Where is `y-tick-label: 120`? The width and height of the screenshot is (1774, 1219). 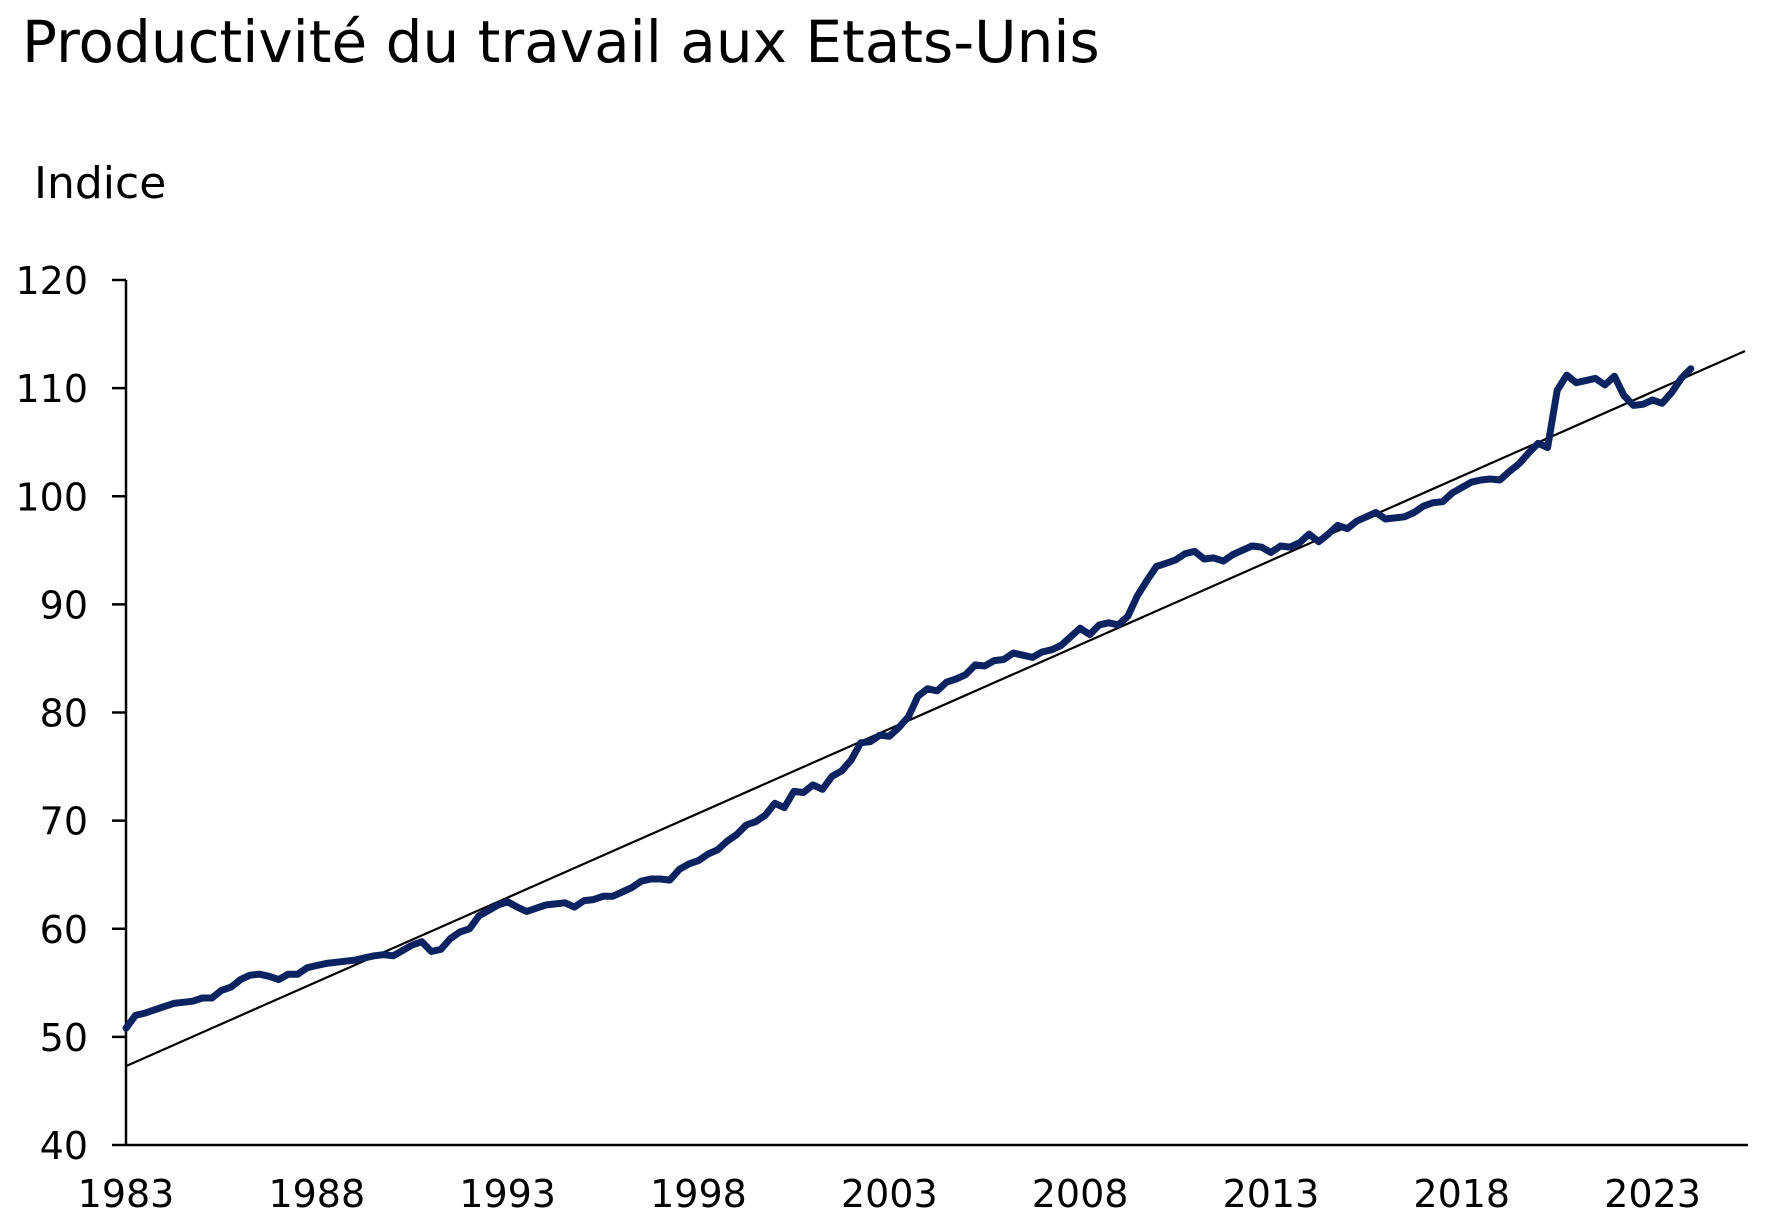
y-tick-label: 120 is located at coordinates (51, 281).